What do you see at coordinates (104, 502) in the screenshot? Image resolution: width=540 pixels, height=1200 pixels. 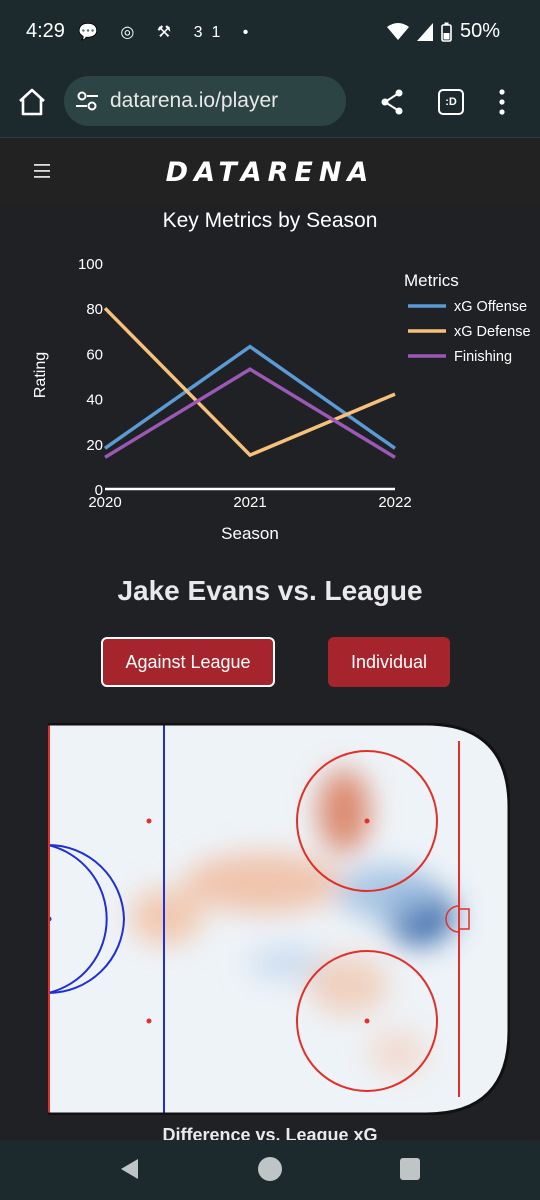 I see `x-tick-label: 2020` at bounding box center [104, 502].